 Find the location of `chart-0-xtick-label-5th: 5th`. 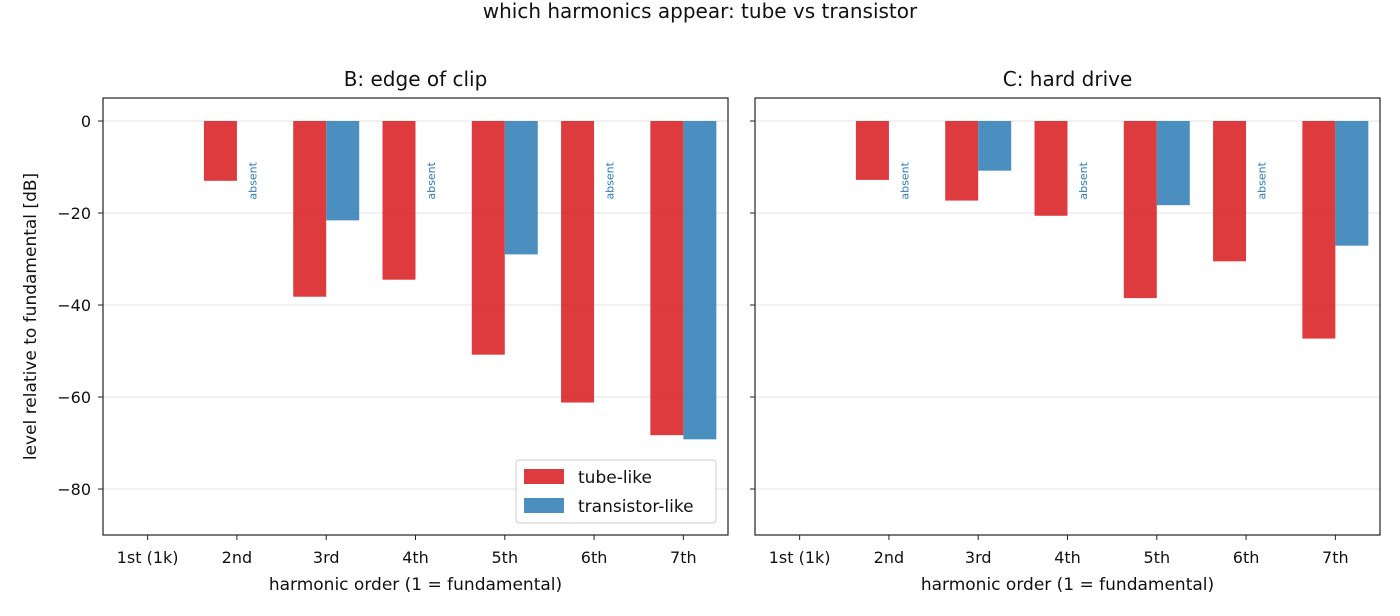

chart-0-xtick-label-5th: 5th is located at coordinates (504, 557).